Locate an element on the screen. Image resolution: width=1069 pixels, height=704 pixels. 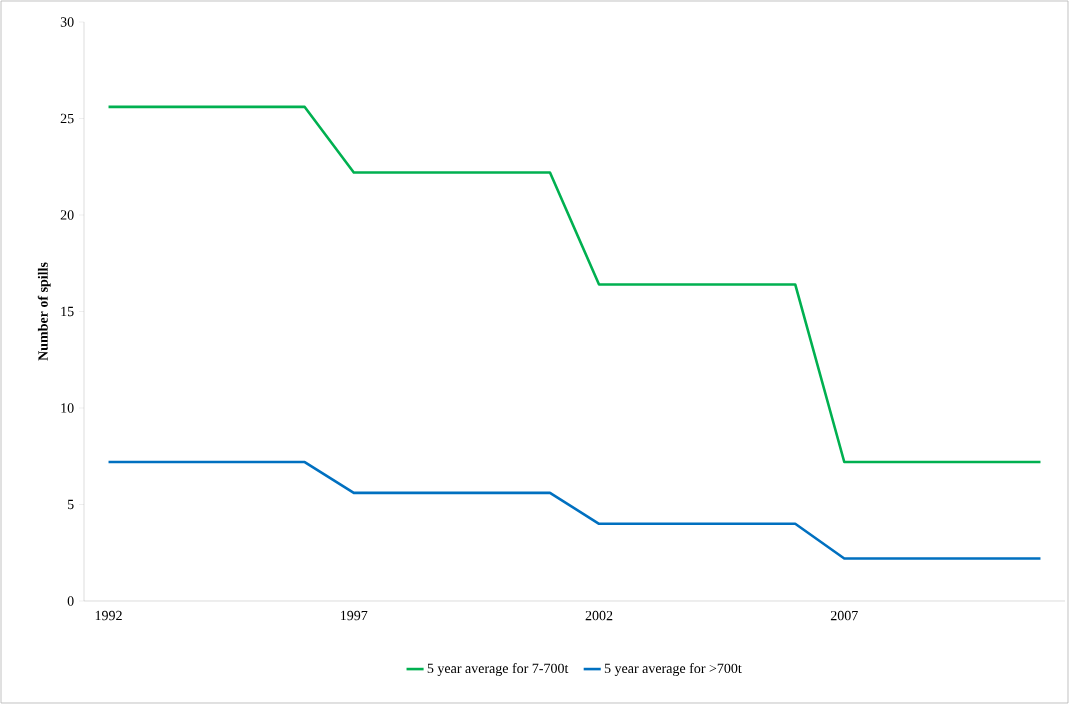
x-tick-label: 2002 is located at coordinates (599, 615).